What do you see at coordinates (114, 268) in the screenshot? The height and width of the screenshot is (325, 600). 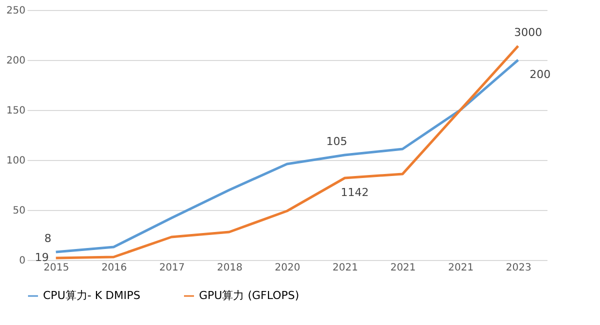 I see `x-tick-label: 2016` at bounding box center [114, 268].